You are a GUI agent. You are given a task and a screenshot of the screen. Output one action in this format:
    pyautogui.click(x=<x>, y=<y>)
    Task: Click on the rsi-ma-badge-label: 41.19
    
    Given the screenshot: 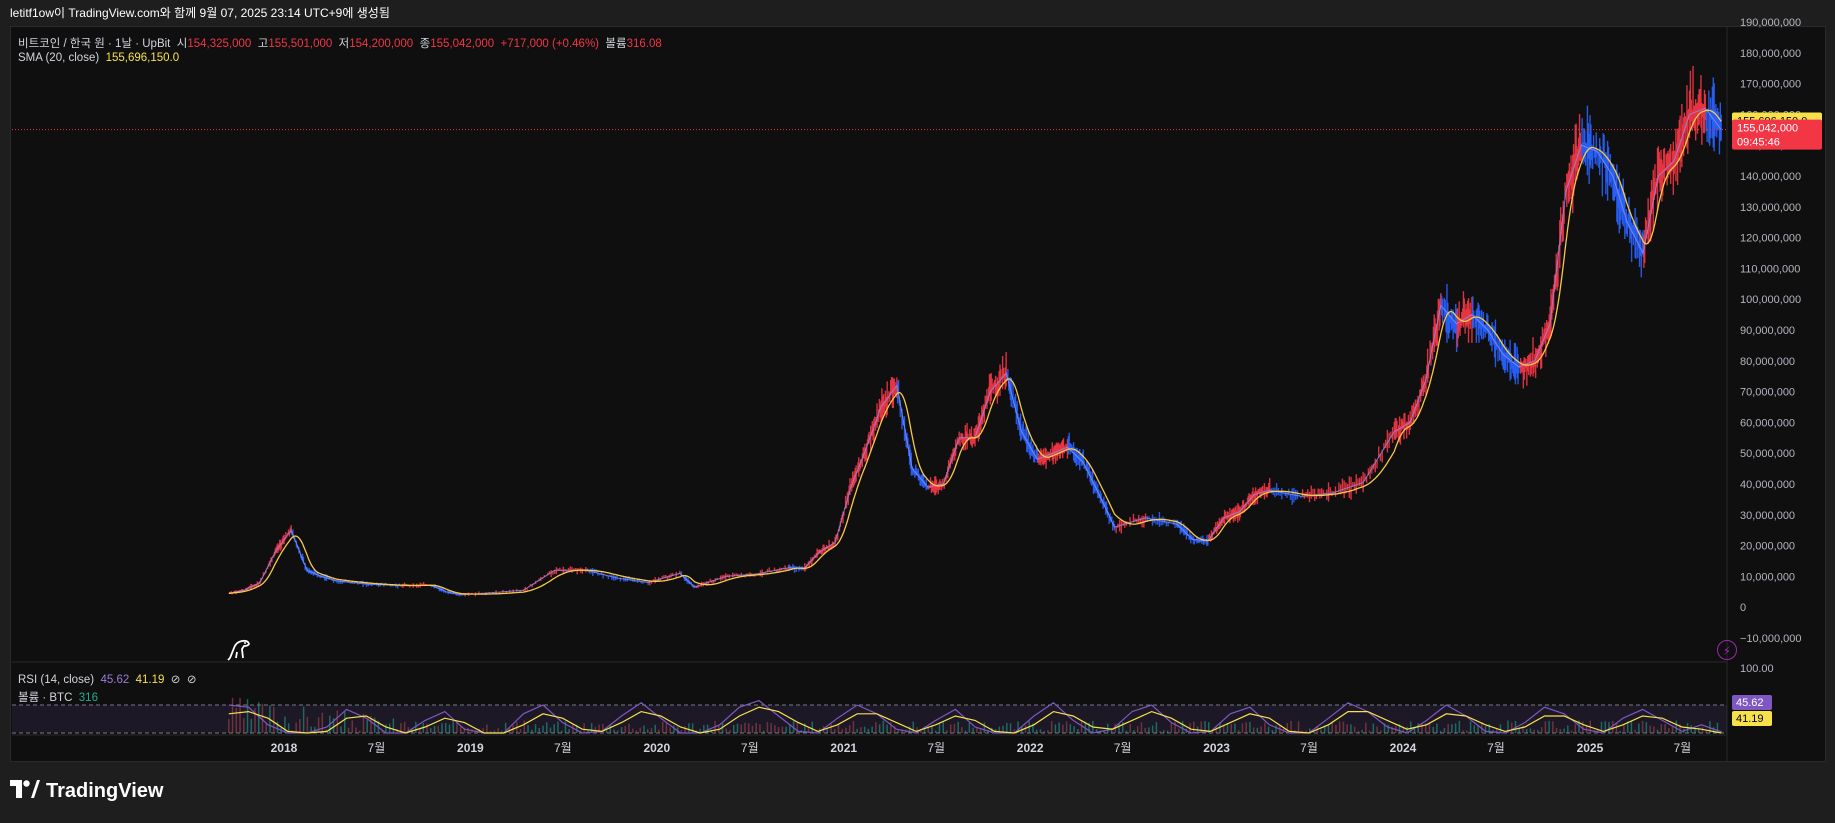 What is the action you would take?
    pyautogui.click(x=1750, y=719)
    